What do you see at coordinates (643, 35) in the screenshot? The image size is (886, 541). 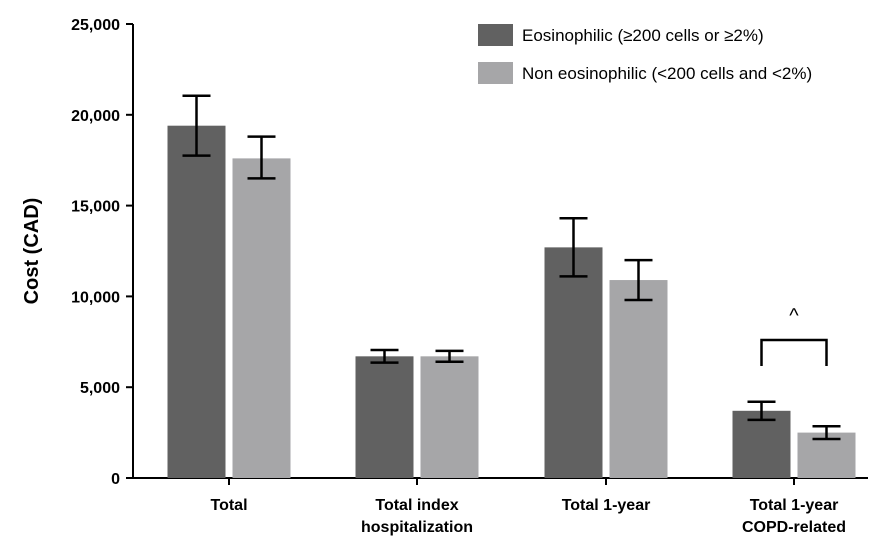 I see `legend-label: Eosinophilic (≥200 cells or ≥2%)` at bounding box center [643, 35].